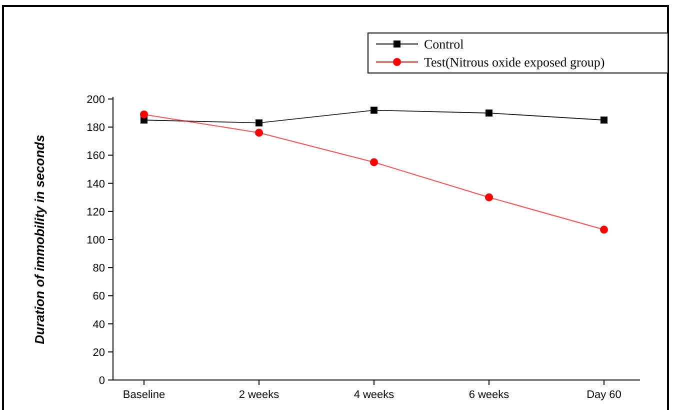  Describe the element at coordinates (98, 296) in the screenshot. I see `y-tick-label: 60` at that location.